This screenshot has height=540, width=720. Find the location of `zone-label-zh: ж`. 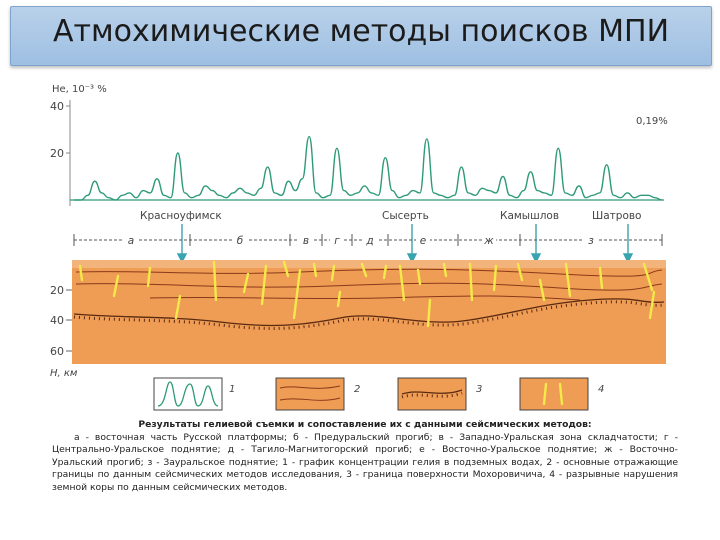

zone-label-zh: ж is located at coordinates (488, 241).